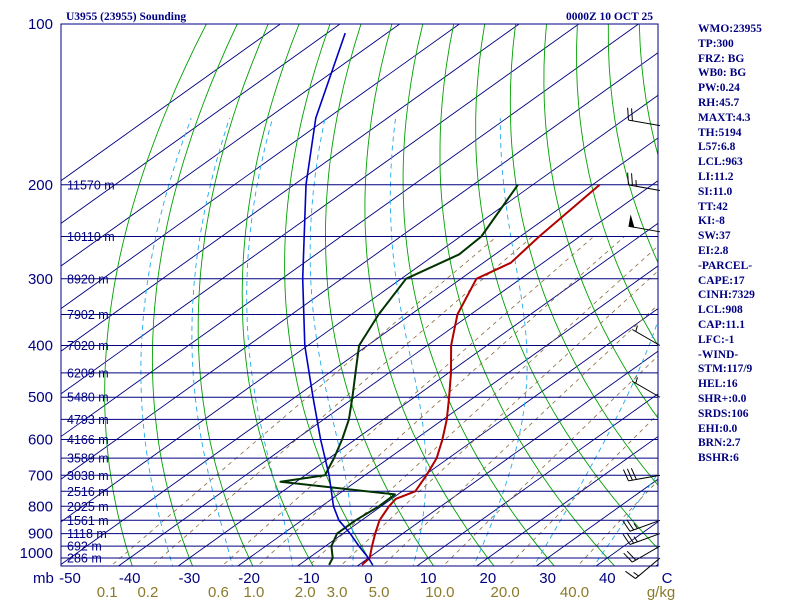  Describe the element at coordinates (730, 251) in the screenshot. I see `index-item: EI:2.8` at that location.